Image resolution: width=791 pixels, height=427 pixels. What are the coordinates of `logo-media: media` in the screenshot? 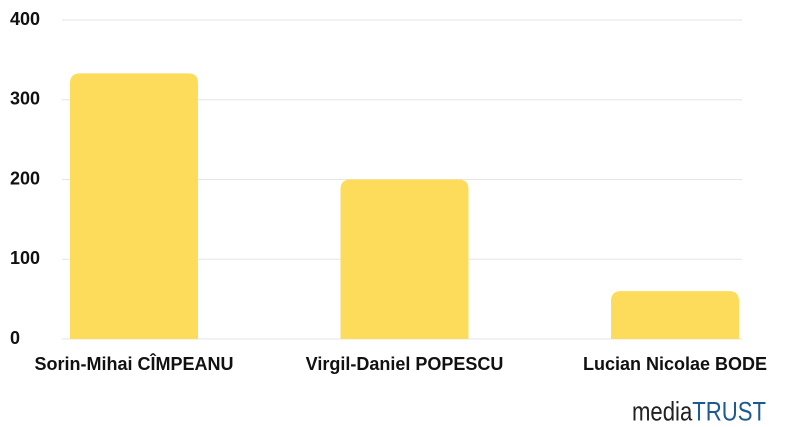 It's located at (662, 412).